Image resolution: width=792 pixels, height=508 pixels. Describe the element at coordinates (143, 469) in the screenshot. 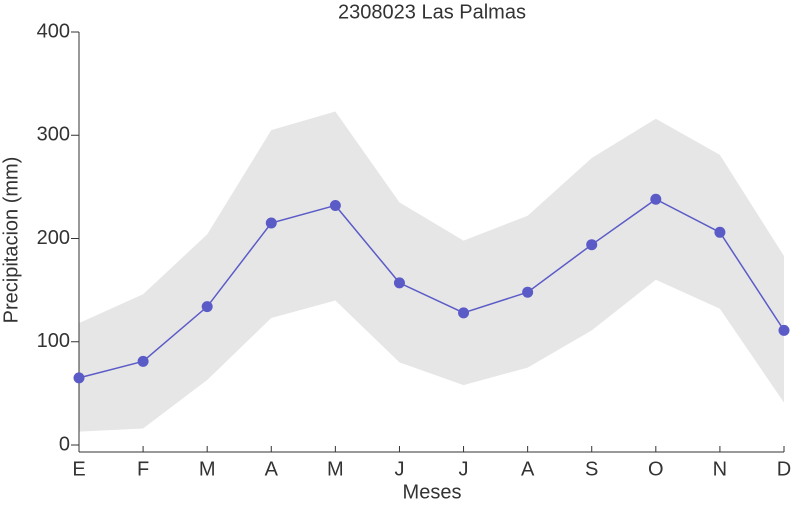

I see `x-tick-label: F` at that location.